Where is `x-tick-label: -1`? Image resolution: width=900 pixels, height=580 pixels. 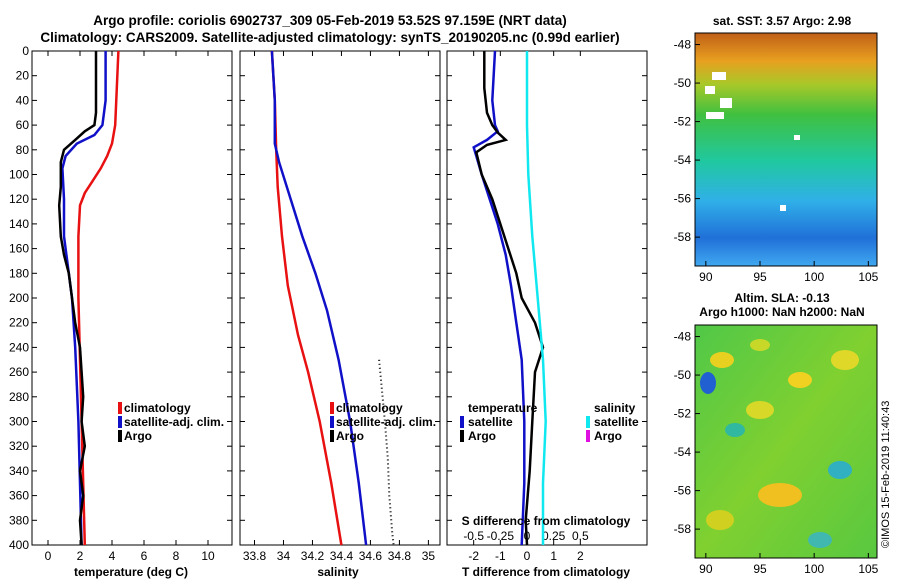
x-tick-label: -1 is located at coordinates (500, 556).